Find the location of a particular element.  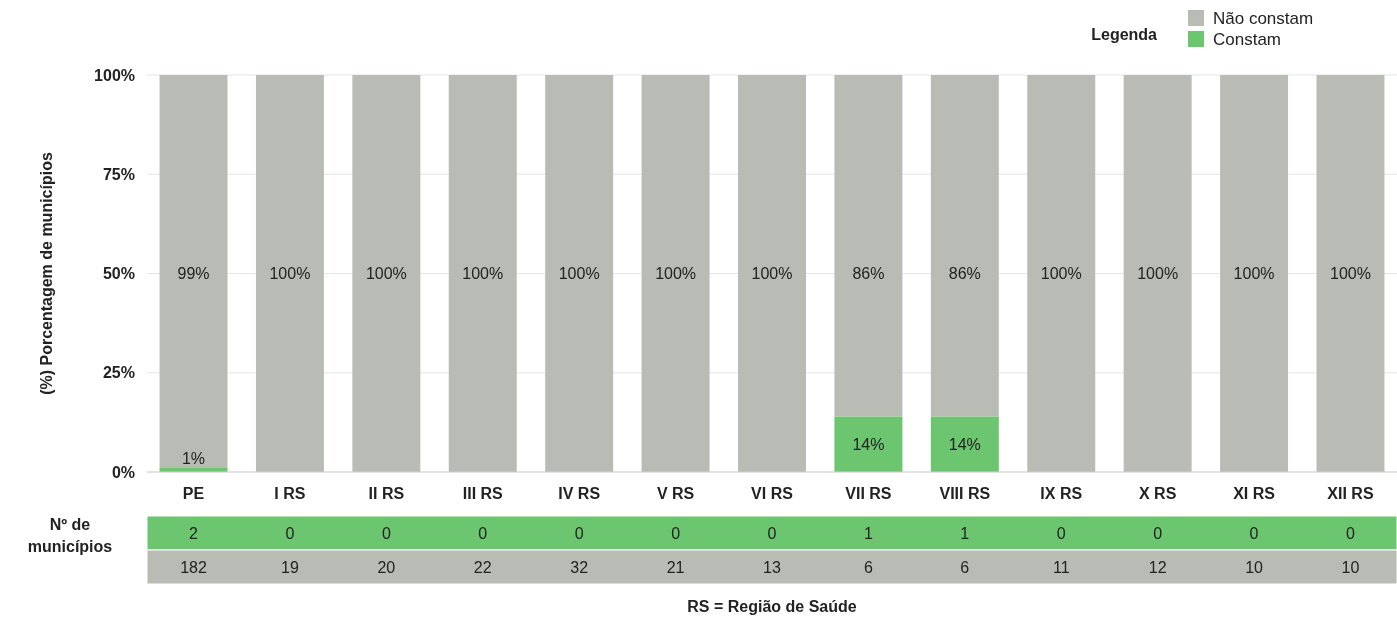

x-tick-label: VIII RS is located at coordinates (965, 493).